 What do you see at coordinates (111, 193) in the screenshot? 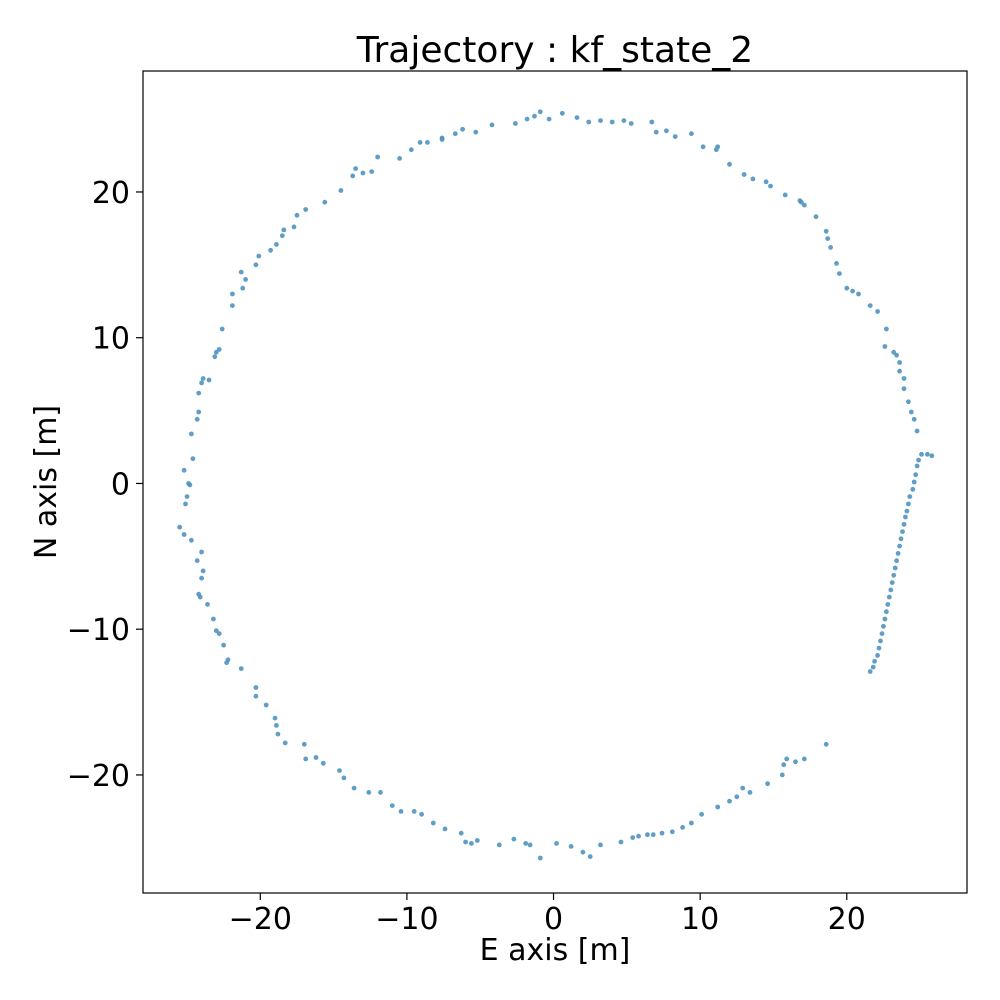
I see `y-tick-label: 20` at bounding box center [111, 193].